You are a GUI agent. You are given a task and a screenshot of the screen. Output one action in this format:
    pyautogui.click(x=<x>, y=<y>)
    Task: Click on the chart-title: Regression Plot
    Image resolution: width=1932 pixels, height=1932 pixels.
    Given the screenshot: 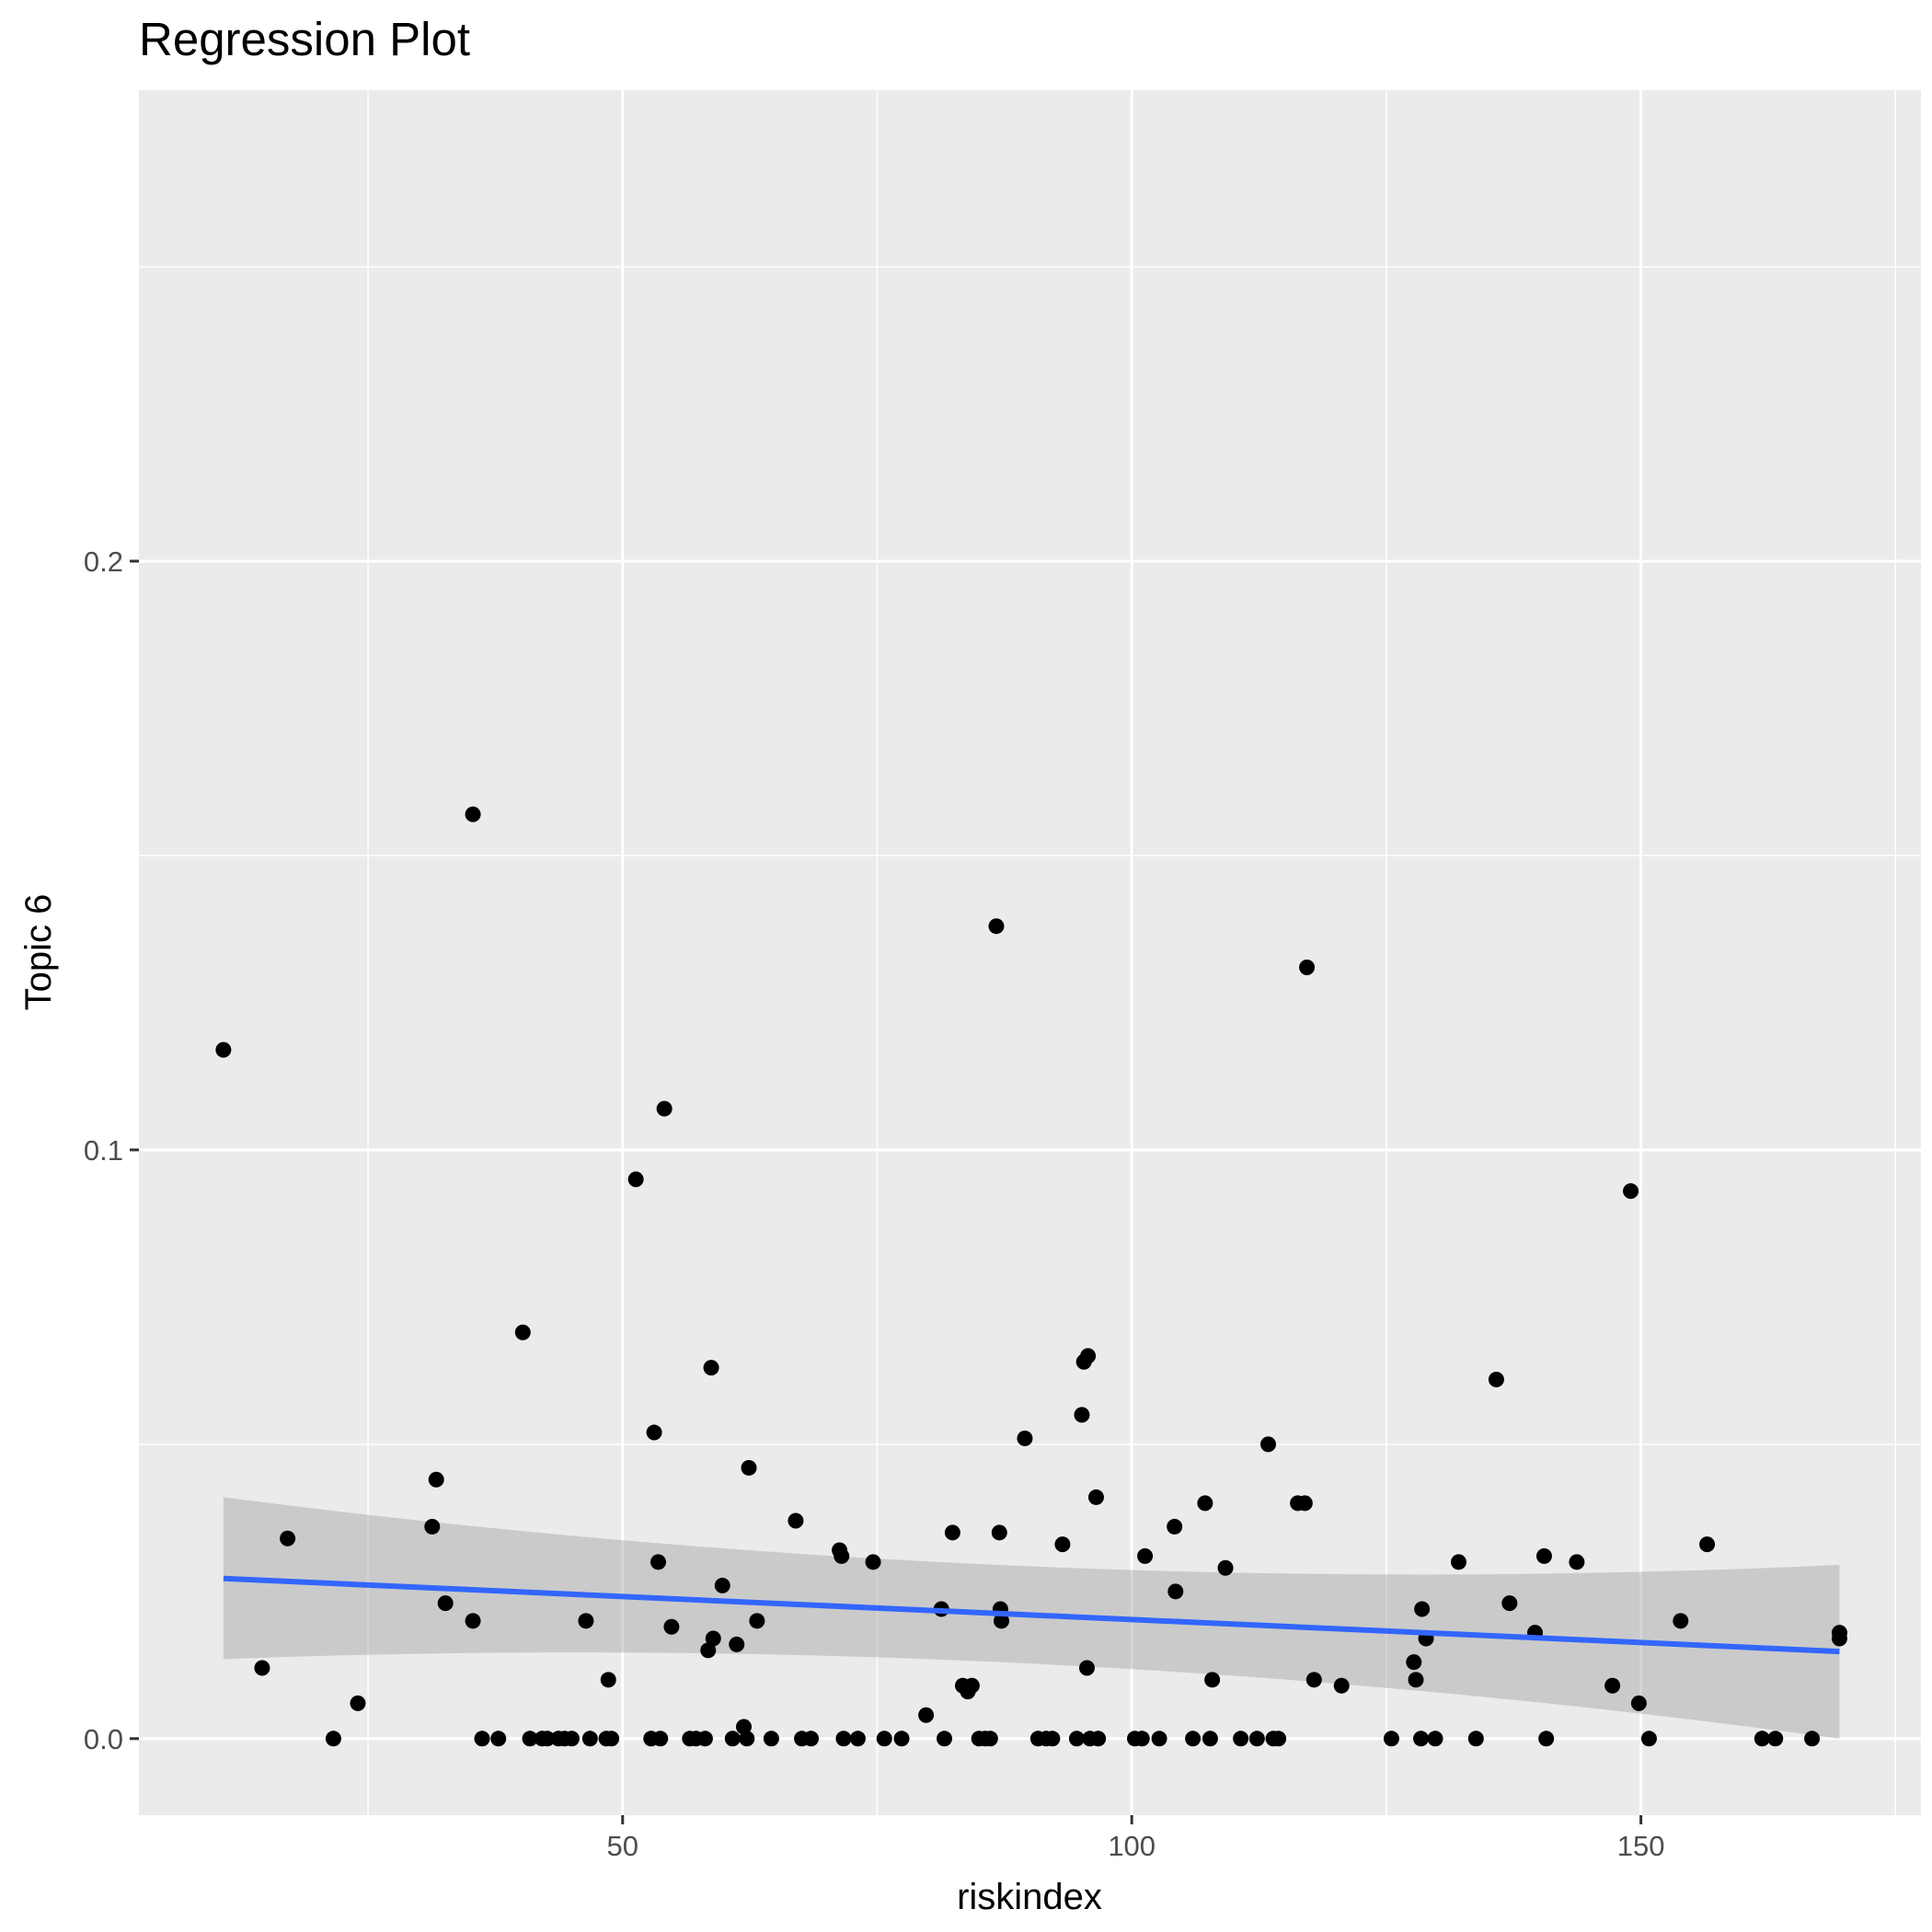 What is the action you would take?
    pyautogui.click(x=304, y=39)
    